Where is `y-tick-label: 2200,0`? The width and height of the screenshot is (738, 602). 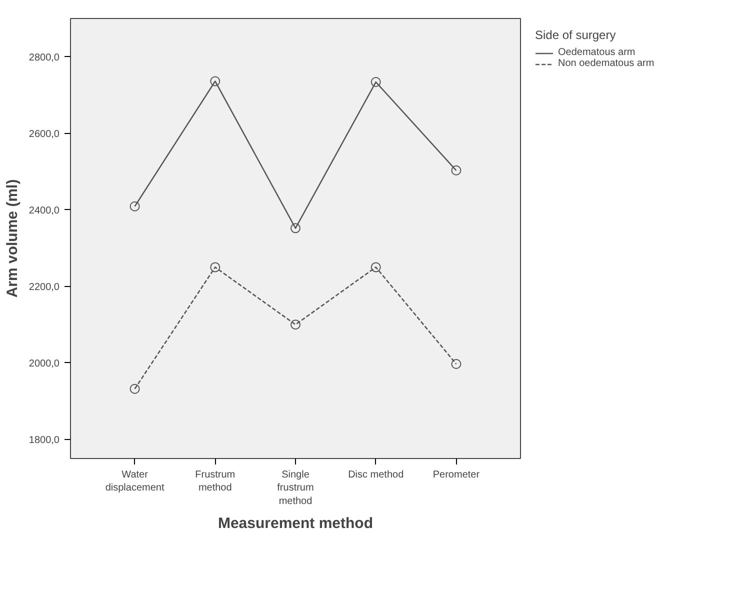
y-tick-label: 2200,0 is located at coordinates (44, 287).